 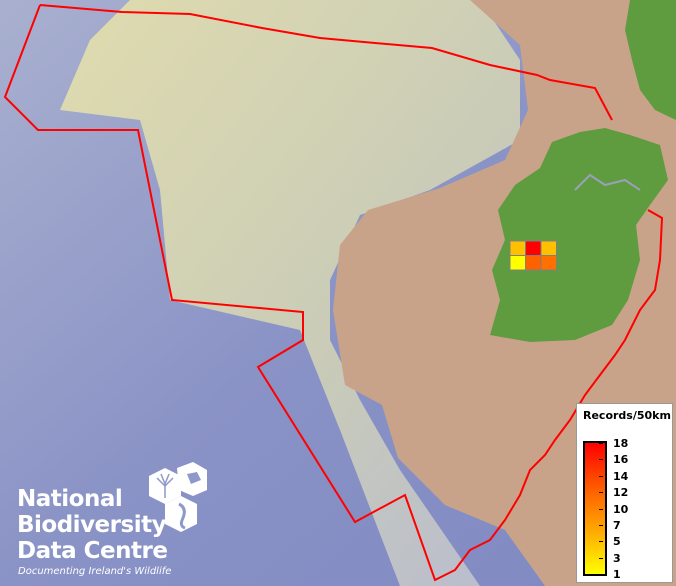 What do you see at coordinates (617, 525) in the screenshot?
I see `legend-tick-label: 7` at bounding box center [617, 525].